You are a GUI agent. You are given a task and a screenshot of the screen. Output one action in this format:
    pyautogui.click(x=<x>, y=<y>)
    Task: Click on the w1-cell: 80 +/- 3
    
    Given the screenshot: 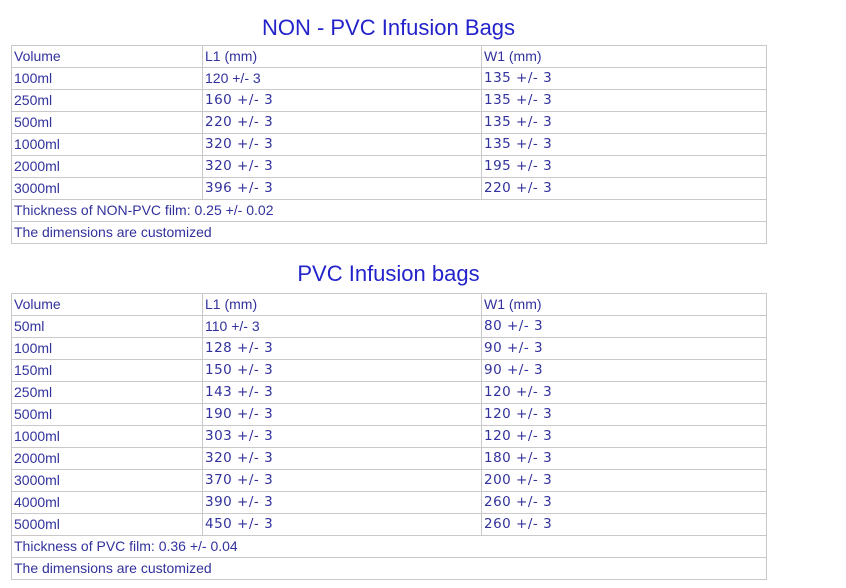 What is the action you would take?
    pyautogui.click(x=624, y=326)
    